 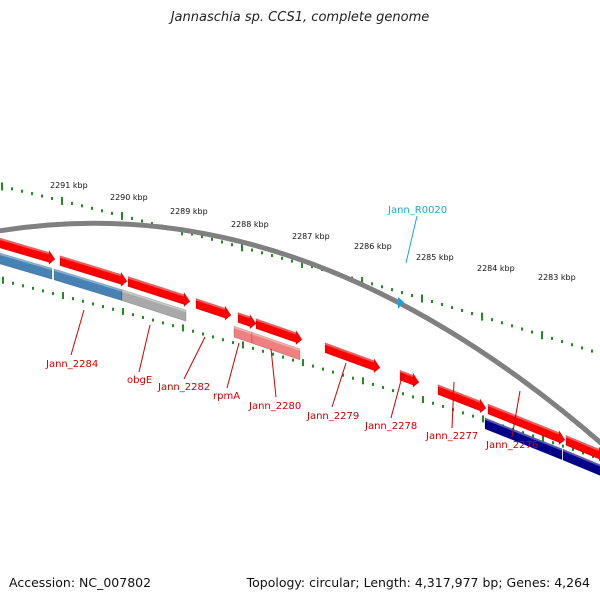 What do you see at coordinates (511, 445) in the screenshot?
I see `gene-label-jann-2276: Jann_2276` at bounding box center [511, 445].